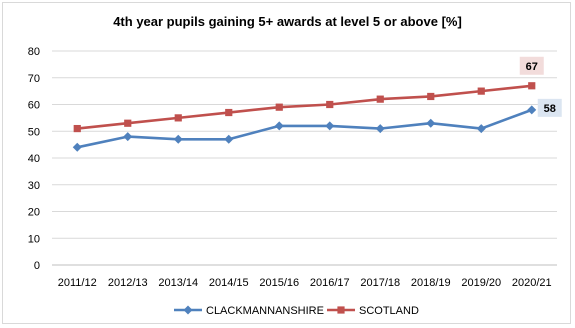 The image size is (575, 328). What do you see at coordinates (34, 186) in the screenshot?
I see `y-tick-label: 30` at bounding box center [34, 186].